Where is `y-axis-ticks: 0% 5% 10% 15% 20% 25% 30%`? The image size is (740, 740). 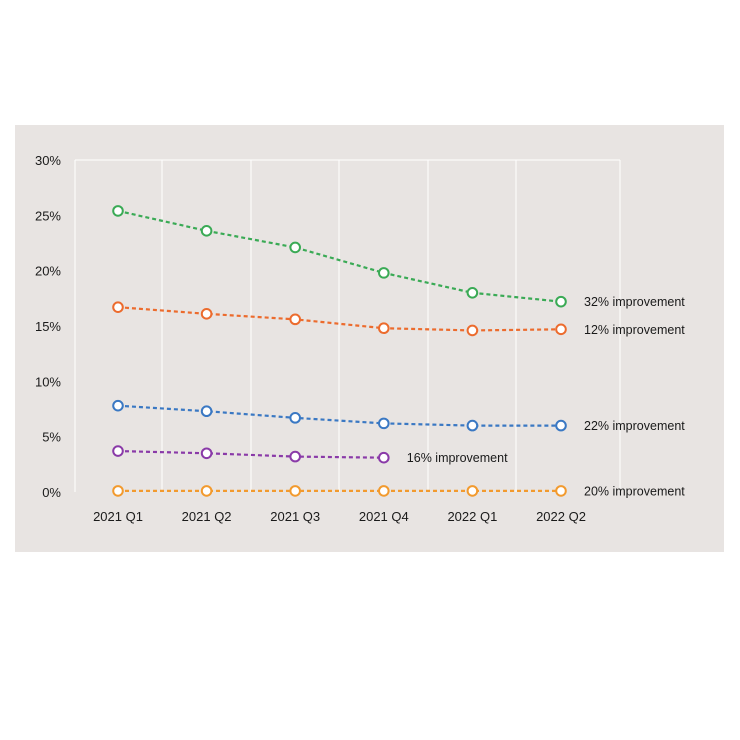
y-axis-ticks: 0% 5% 10% 15% 20% 25% 30% is located at coordinates (48, 326).